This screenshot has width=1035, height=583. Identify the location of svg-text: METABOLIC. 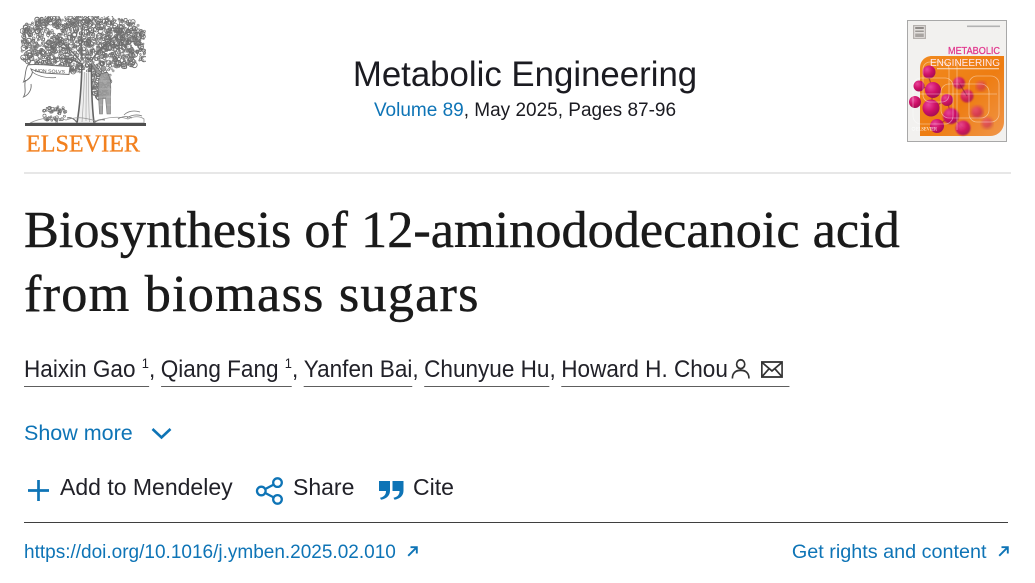
(974, 51).